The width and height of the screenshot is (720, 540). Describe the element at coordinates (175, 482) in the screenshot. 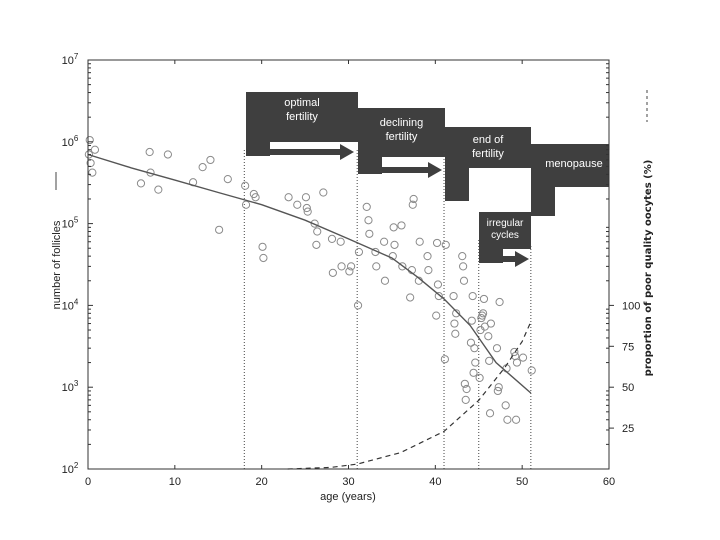

I see `x-tick-label: 10` at that location.